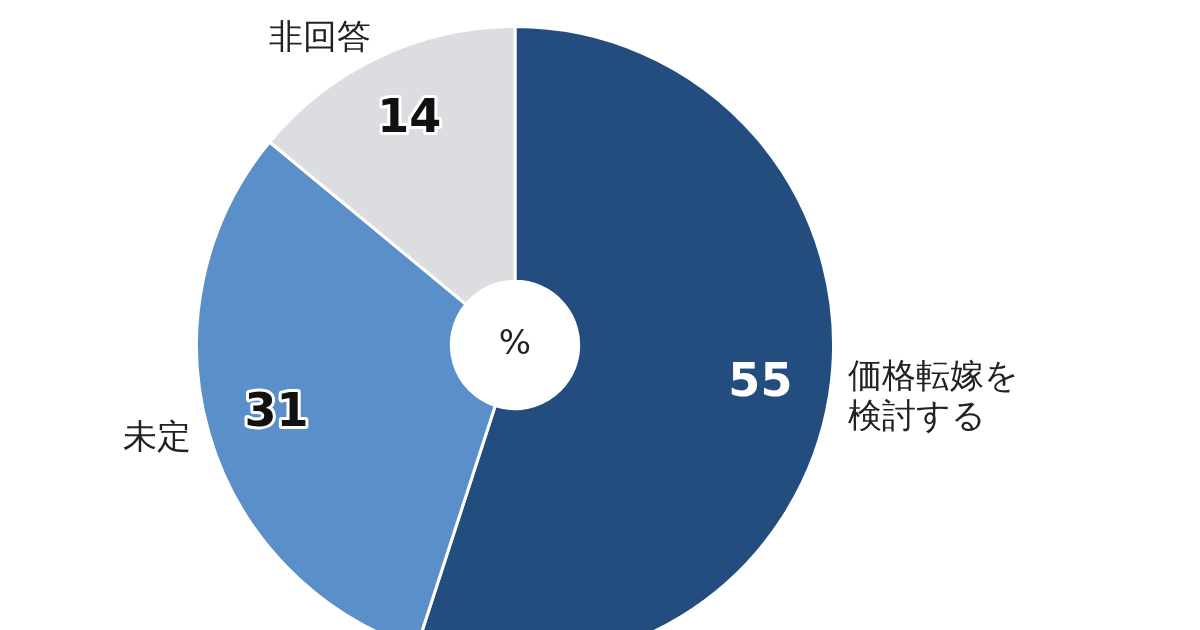 This screenshot has width=1200, height=630. What do you see at coordinates (276, 410) in the screenshot?
I see `data-label: 31` at bounding box center [276, 410].